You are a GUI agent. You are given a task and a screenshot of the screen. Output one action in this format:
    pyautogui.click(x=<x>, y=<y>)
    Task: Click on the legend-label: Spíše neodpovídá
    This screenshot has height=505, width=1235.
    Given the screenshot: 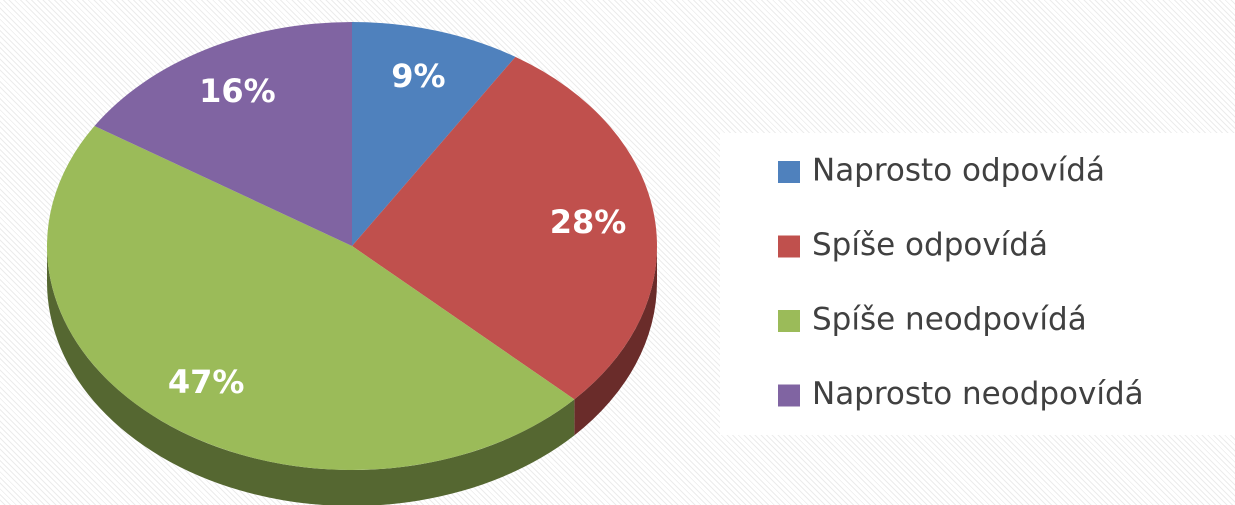 What is the action you would take?
    pyautogui.click(x=949, y=320)
    